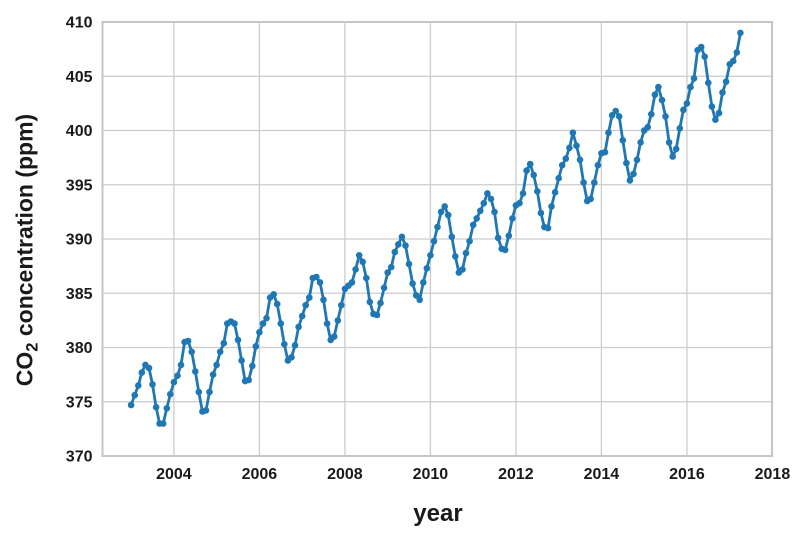 The height and width of the screenshot is (541, 809). Describe the element at coordinates (516, 474) in the screenshot. I see `x-tick-label: 2012` at that location.